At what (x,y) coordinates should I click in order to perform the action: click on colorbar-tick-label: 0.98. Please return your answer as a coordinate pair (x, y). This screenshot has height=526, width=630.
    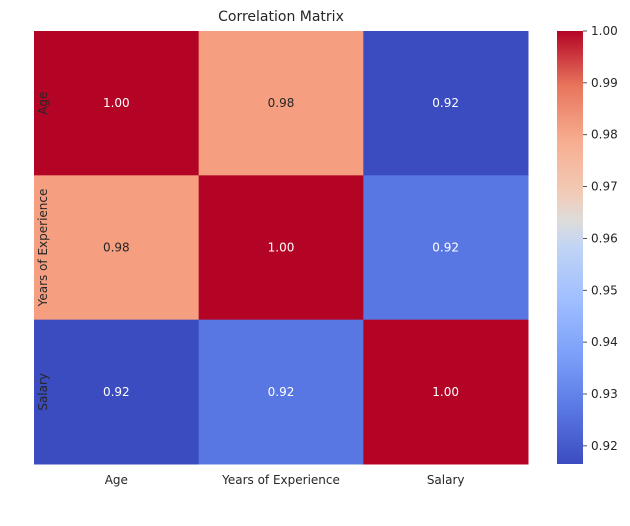
    Looking at the image, I should click on (604, 135).